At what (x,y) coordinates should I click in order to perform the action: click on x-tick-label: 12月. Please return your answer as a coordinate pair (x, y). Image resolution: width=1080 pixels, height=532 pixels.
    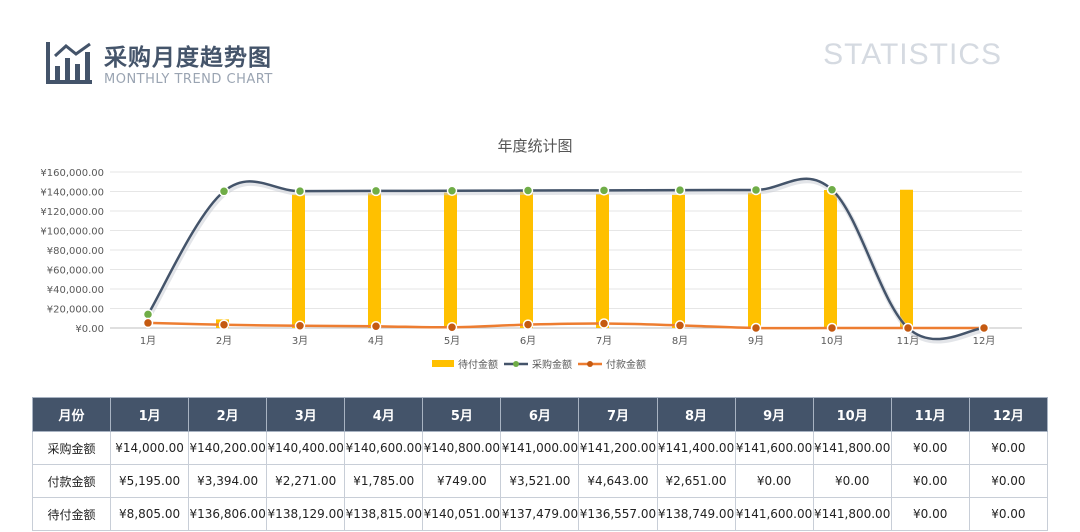
    Looking at the image, I should click on (984, 341).